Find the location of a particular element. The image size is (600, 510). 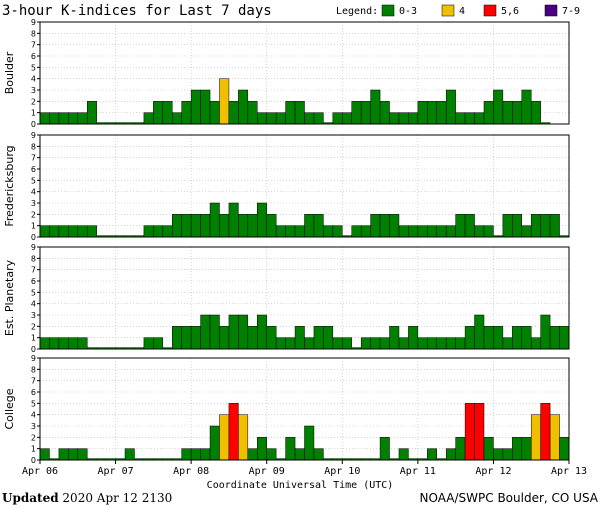

x-tick-label: Apr 08 is located at coordinates (191, 471).